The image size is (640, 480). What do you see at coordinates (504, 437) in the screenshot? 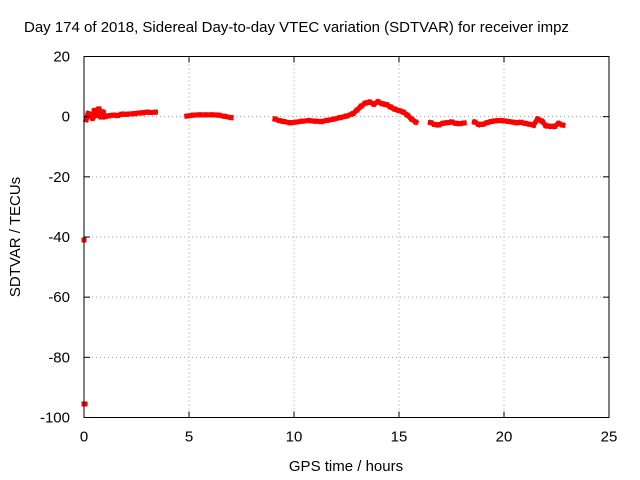
I see `x-tick-label: 20` at bounding box center [504, 437].